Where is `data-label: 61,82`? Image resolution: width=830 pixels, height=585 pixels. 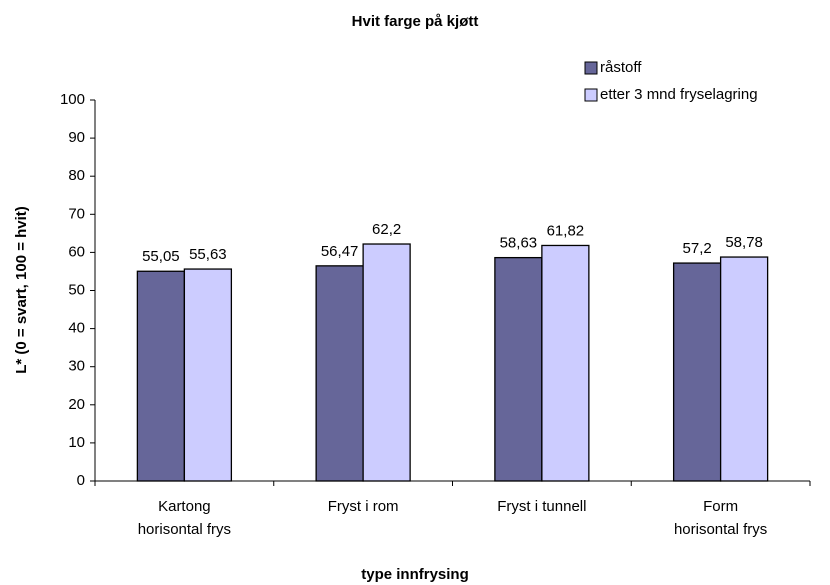 data-label: 61,82 is located at coordinates (566, 230).